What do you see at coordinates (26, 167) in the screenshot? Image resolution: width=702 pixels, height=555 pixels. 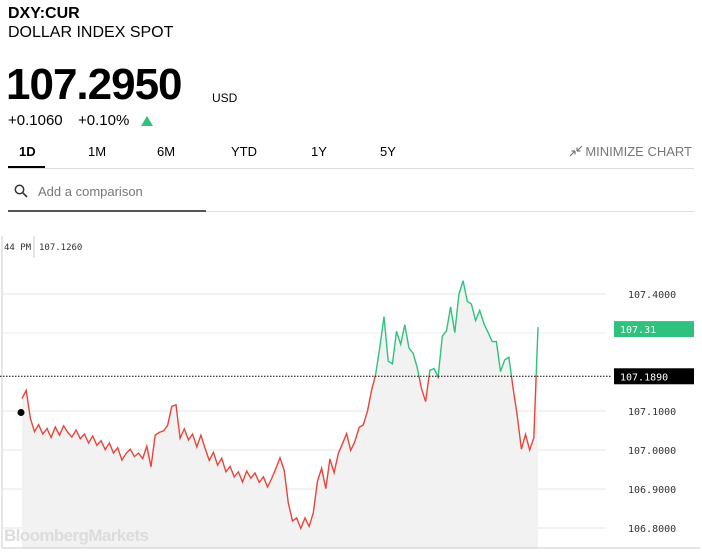 I see `active-tab-indicator` at bounding box center [26, 167].